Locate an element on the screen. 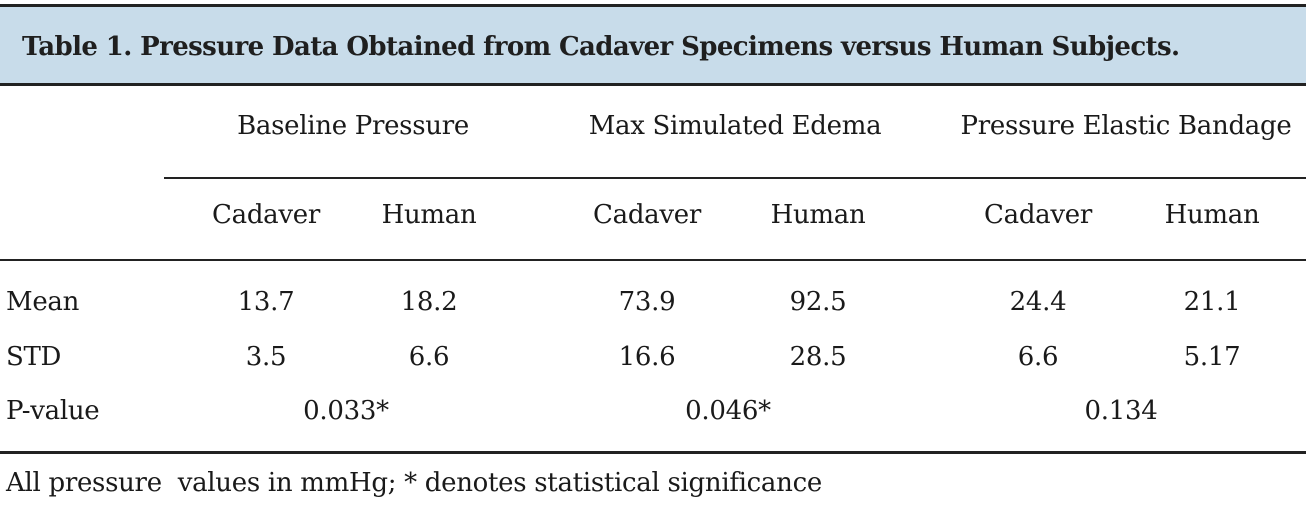 This screenshot has height=511, width=1310. table-cell: 16.6 is located at coordinates (647, 357).